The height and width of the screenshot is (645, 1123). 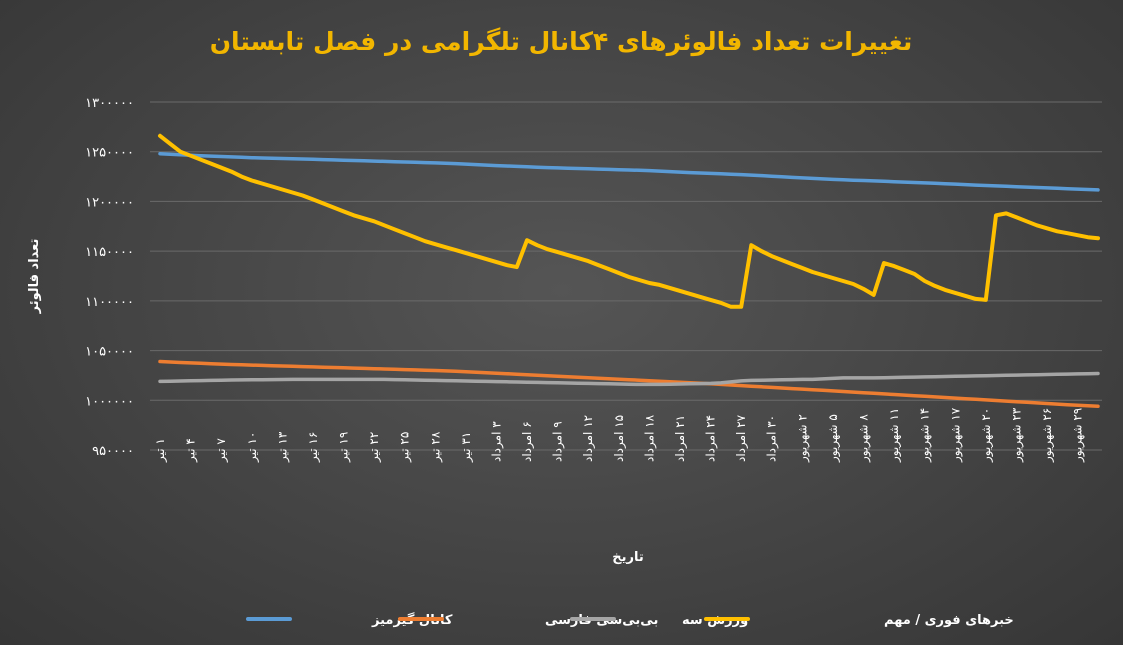 I want to click on y-tick-label: ۱۰۵۰۰۰۰, so click(x=109, y=352).